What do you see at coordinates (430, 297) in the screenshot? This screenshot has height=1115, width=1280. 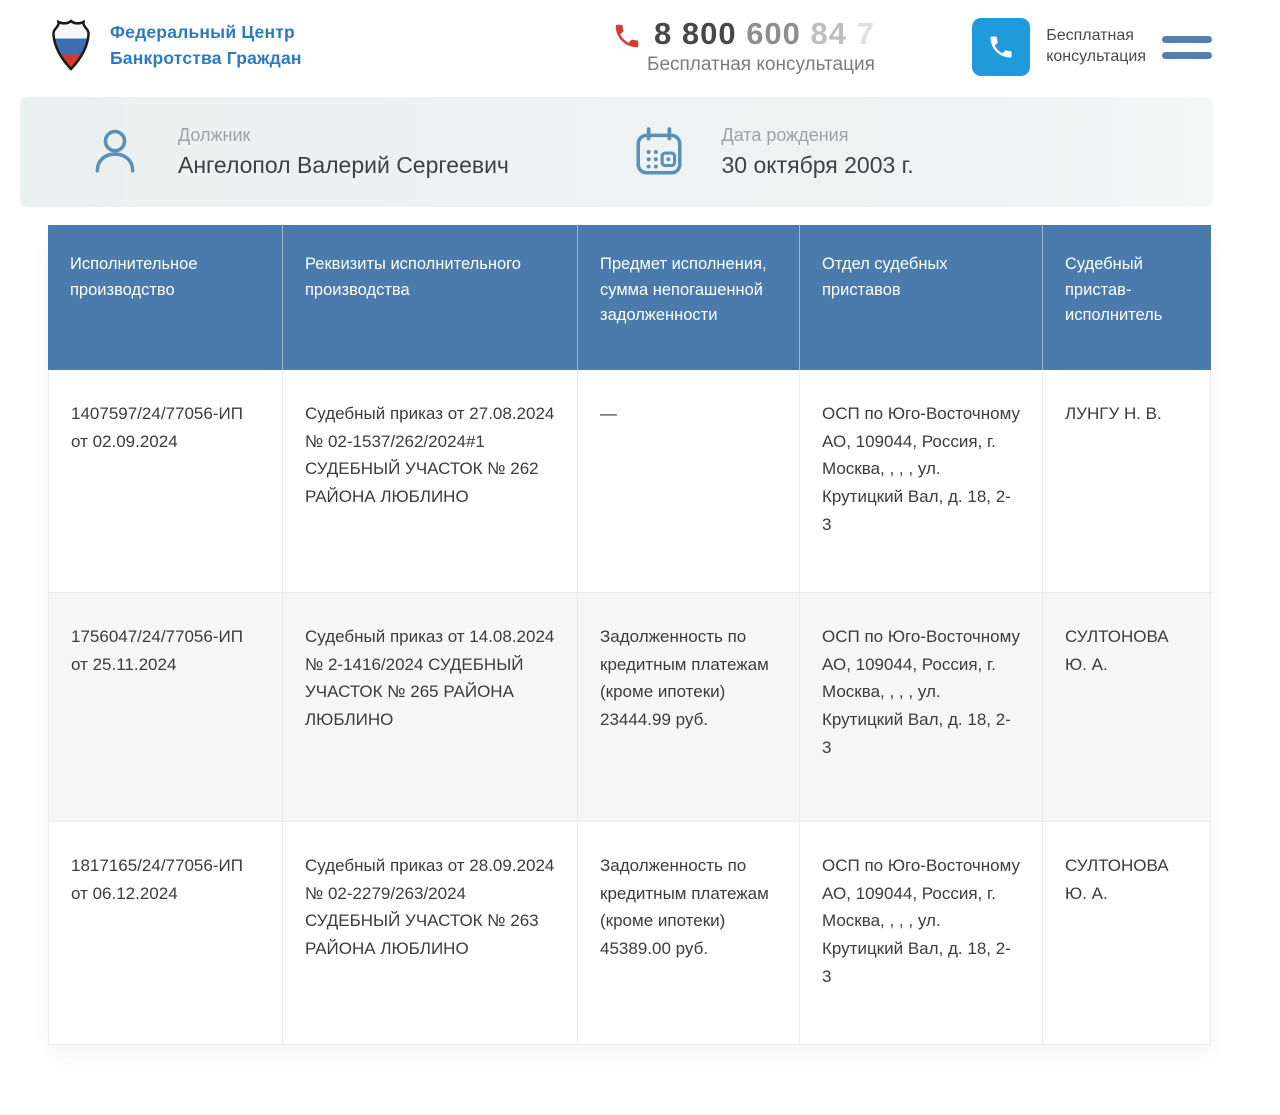 I see `column-header: Реквизиты исполнительного производства` at bounding box center [430, 297].